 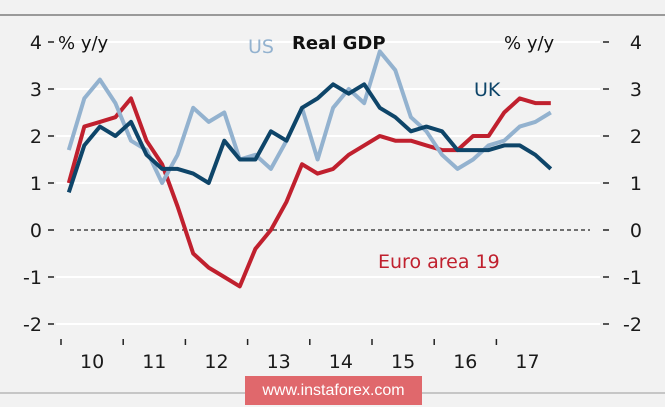 What do you see at coordinates (83, 43) in the screenshot?
I see `y-unit-label-left: % y/y` at bounding box center [83, 43].